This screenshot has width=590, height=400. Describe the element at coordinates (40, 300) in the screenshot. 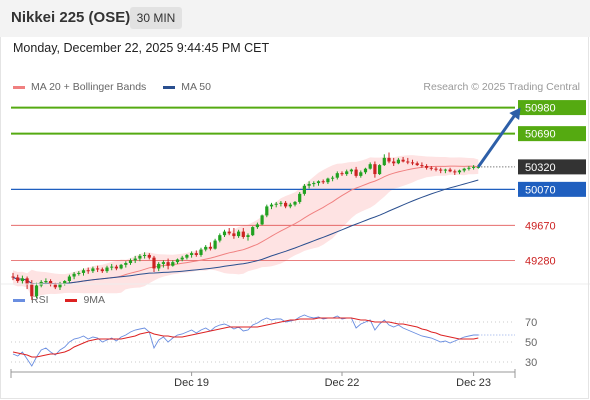

I see `legend-rsi-label: RSI` at that location.